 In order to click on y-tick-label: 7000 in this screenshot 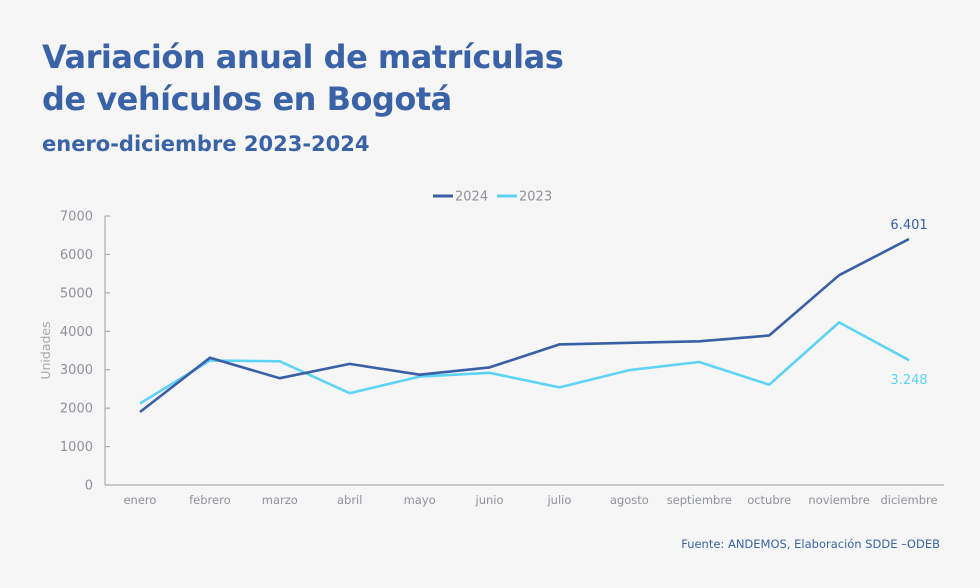, I will do `click(76, 217)`.